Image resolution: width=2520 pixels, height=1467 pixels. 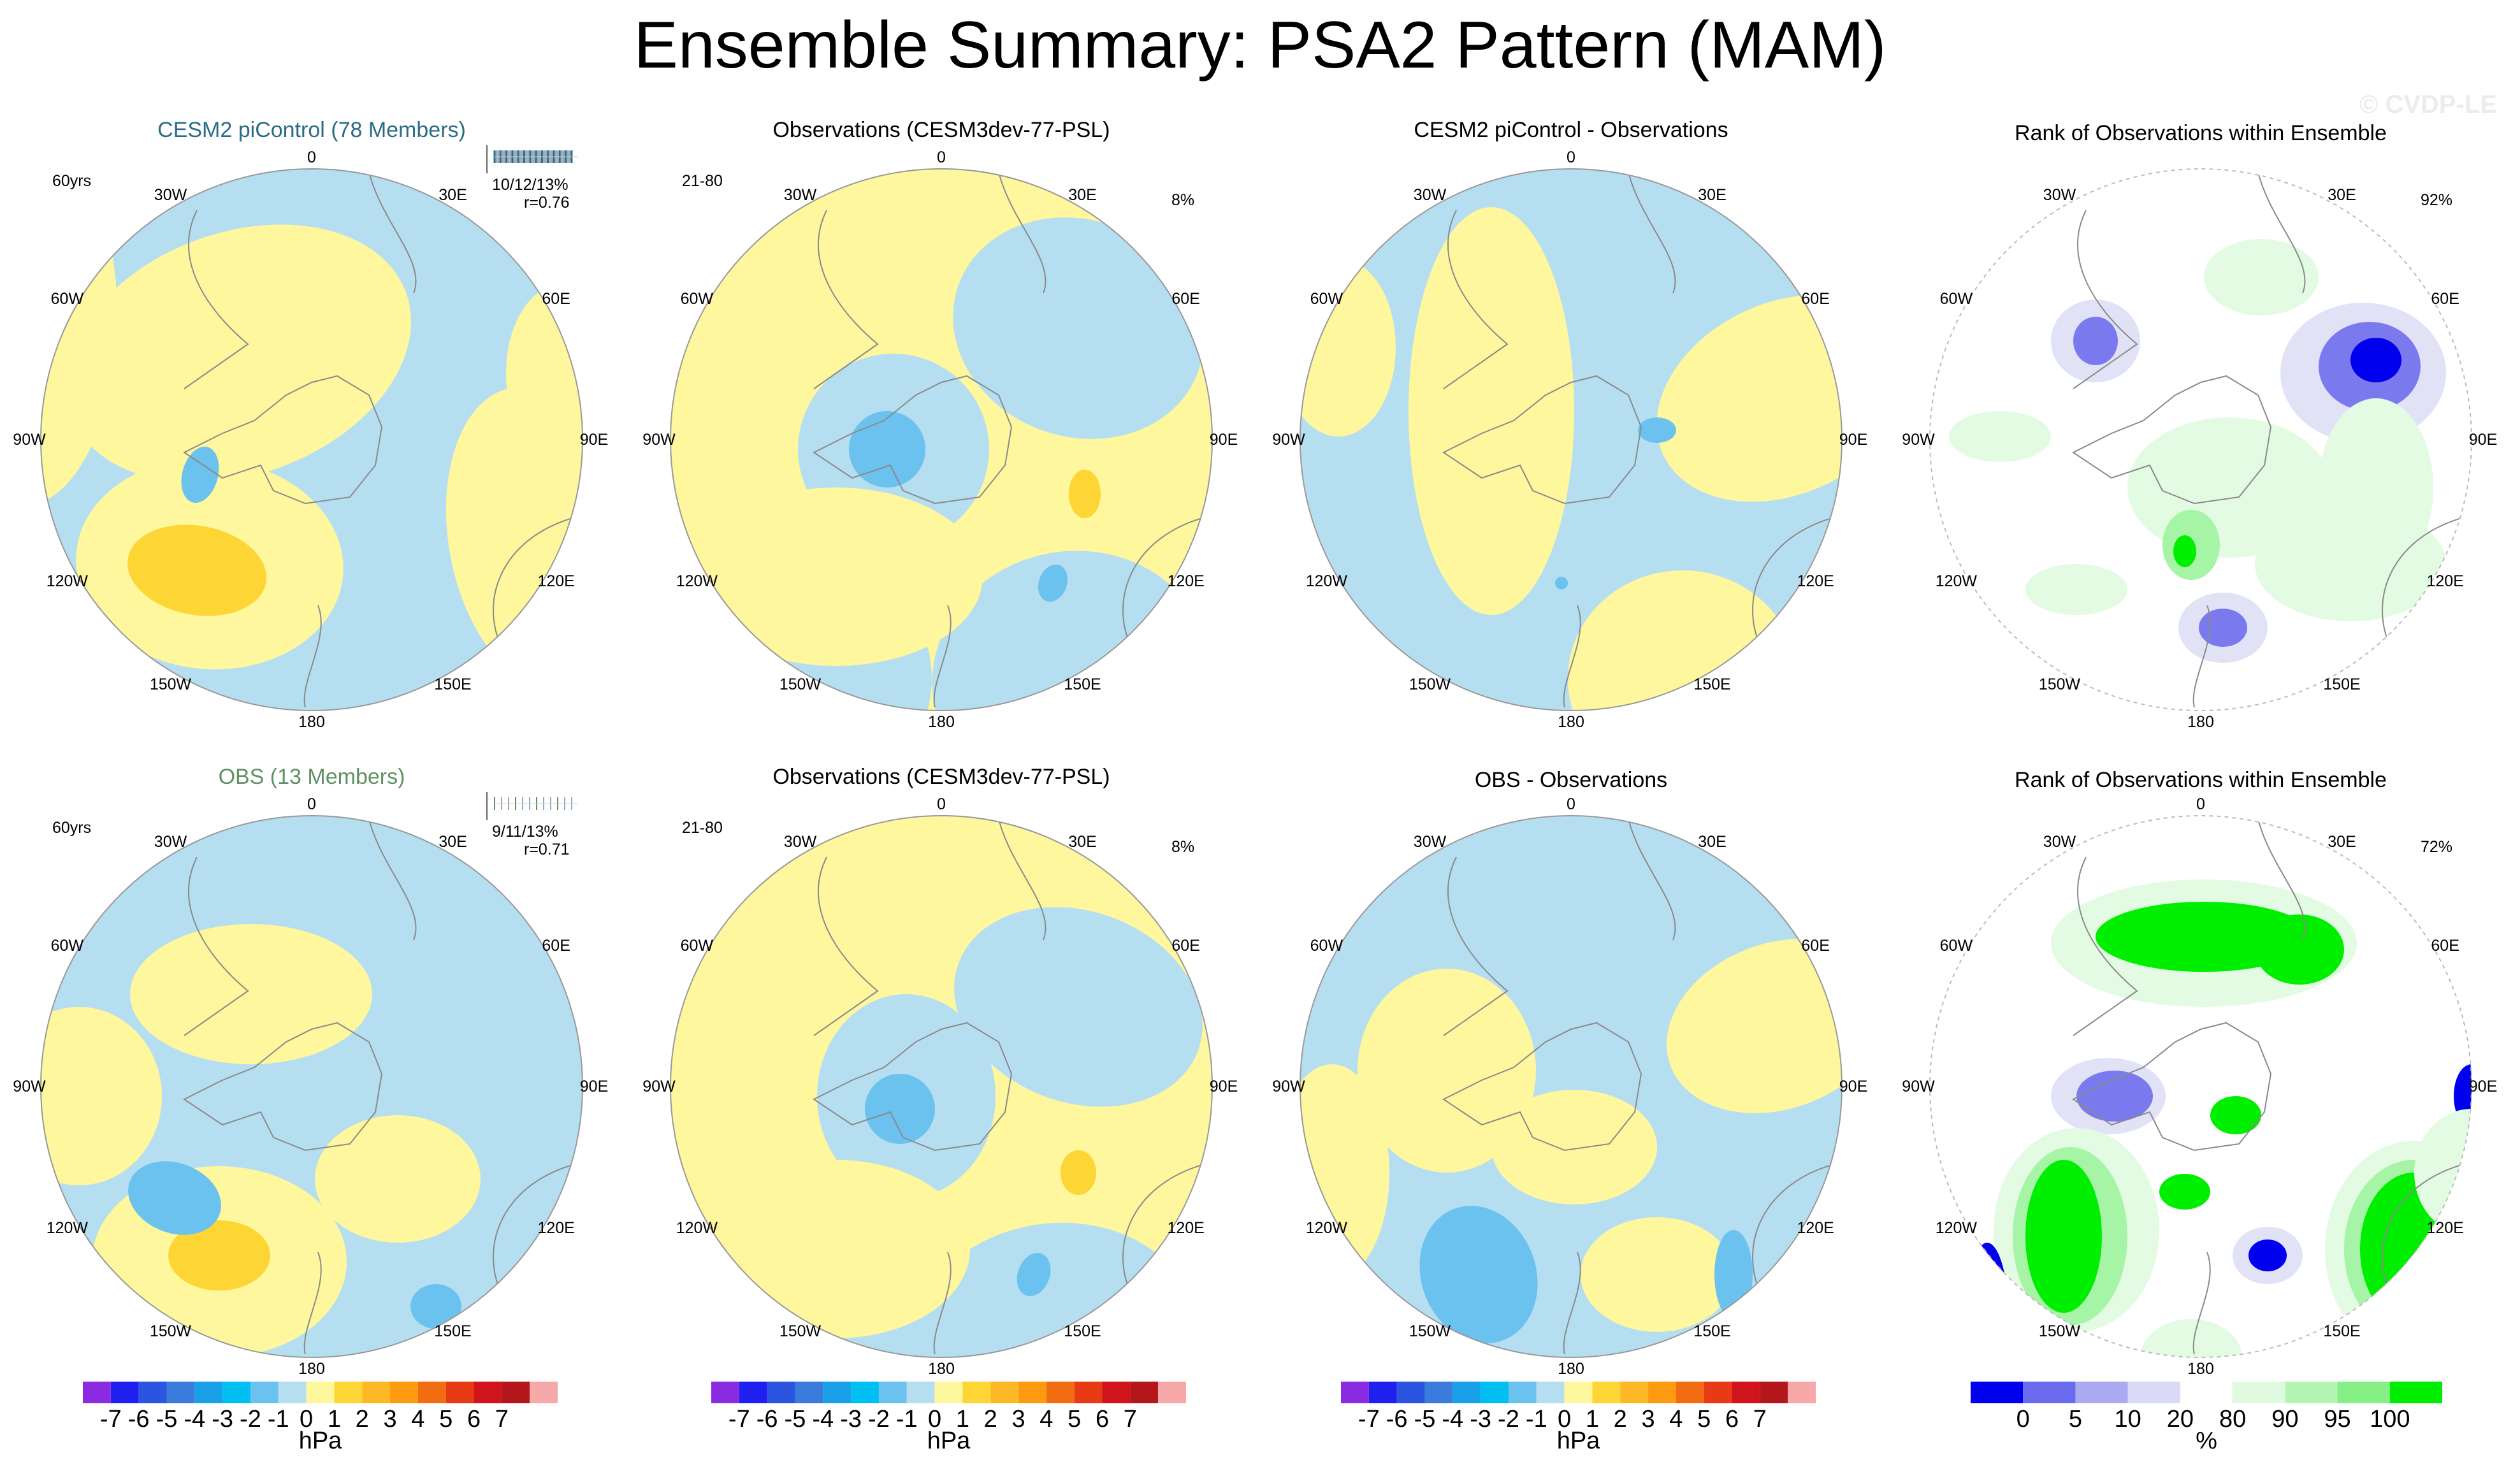 I want to click on stat-right: 92%, so click(x=2437, y=200).